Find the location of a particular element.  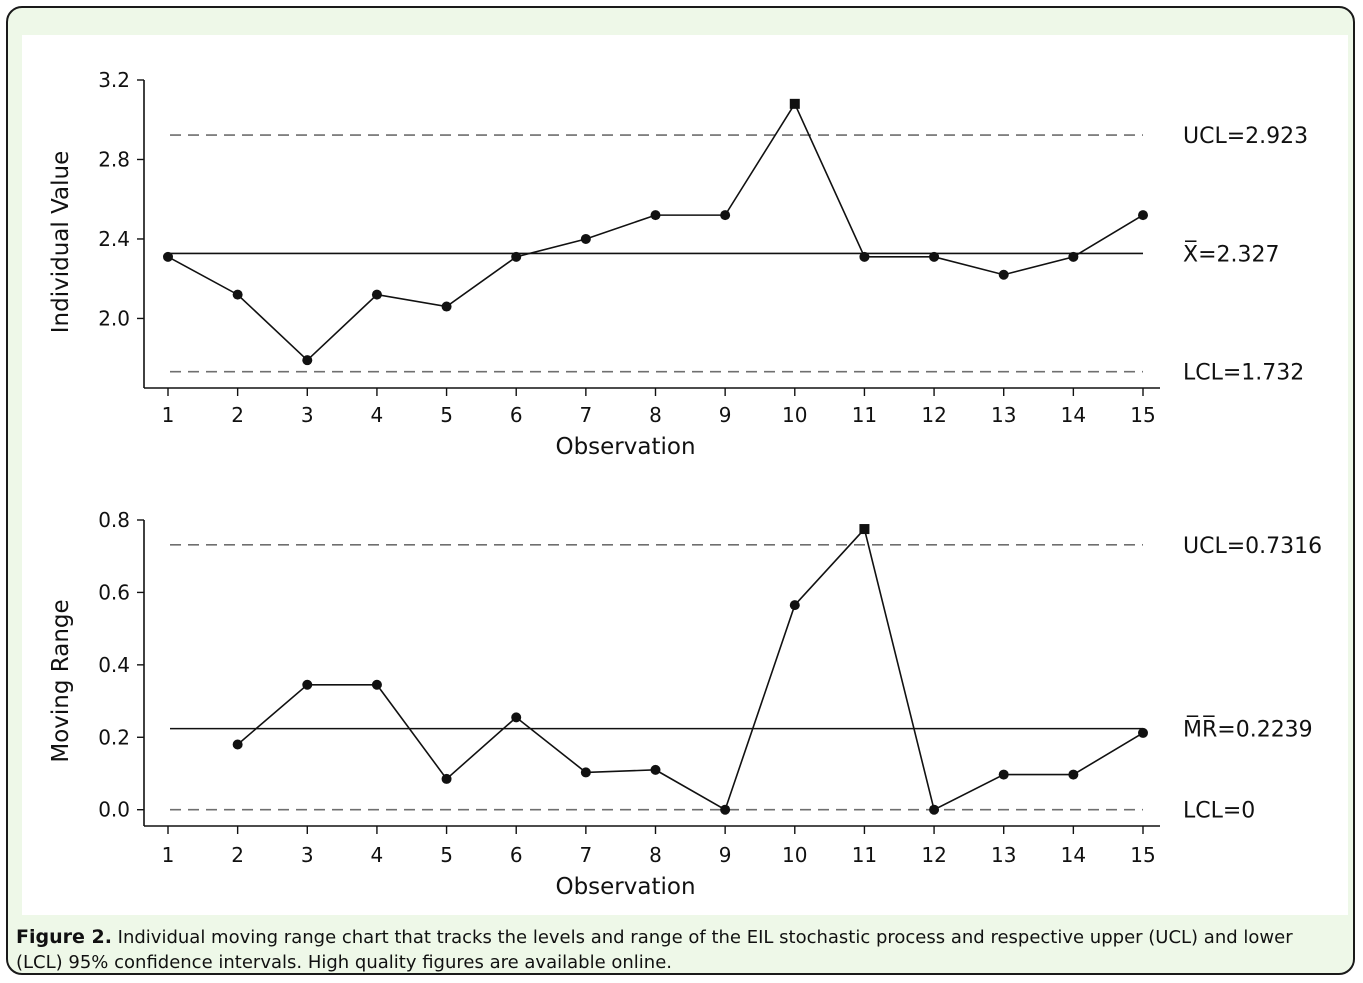

individual-value-y-axis-title: Individual Value is located at coordinates (61, 242).